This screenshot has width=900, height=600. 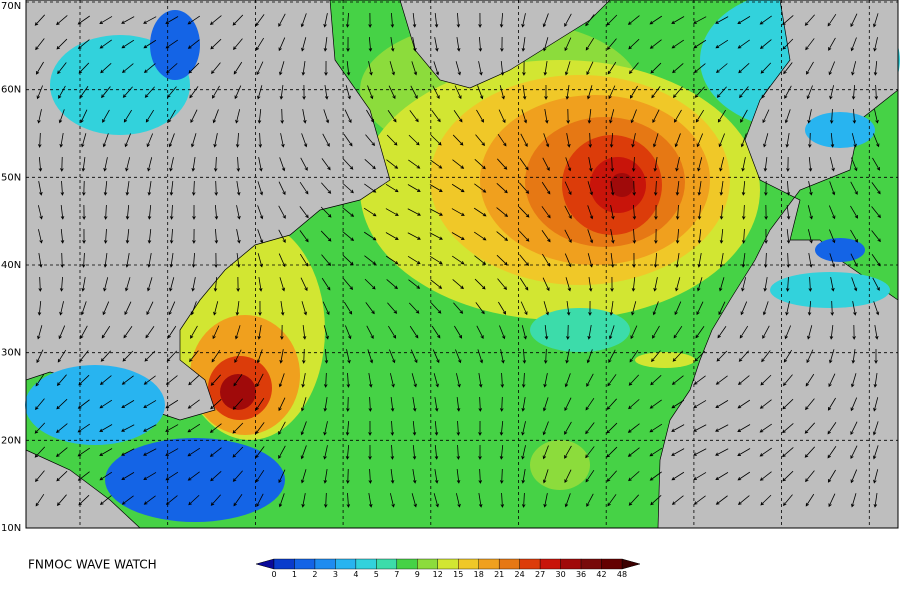 What do you see at coordinates (458, 574) in the screenshot?
I see `colorbar-label: 15` at bounding box center [458, 574].